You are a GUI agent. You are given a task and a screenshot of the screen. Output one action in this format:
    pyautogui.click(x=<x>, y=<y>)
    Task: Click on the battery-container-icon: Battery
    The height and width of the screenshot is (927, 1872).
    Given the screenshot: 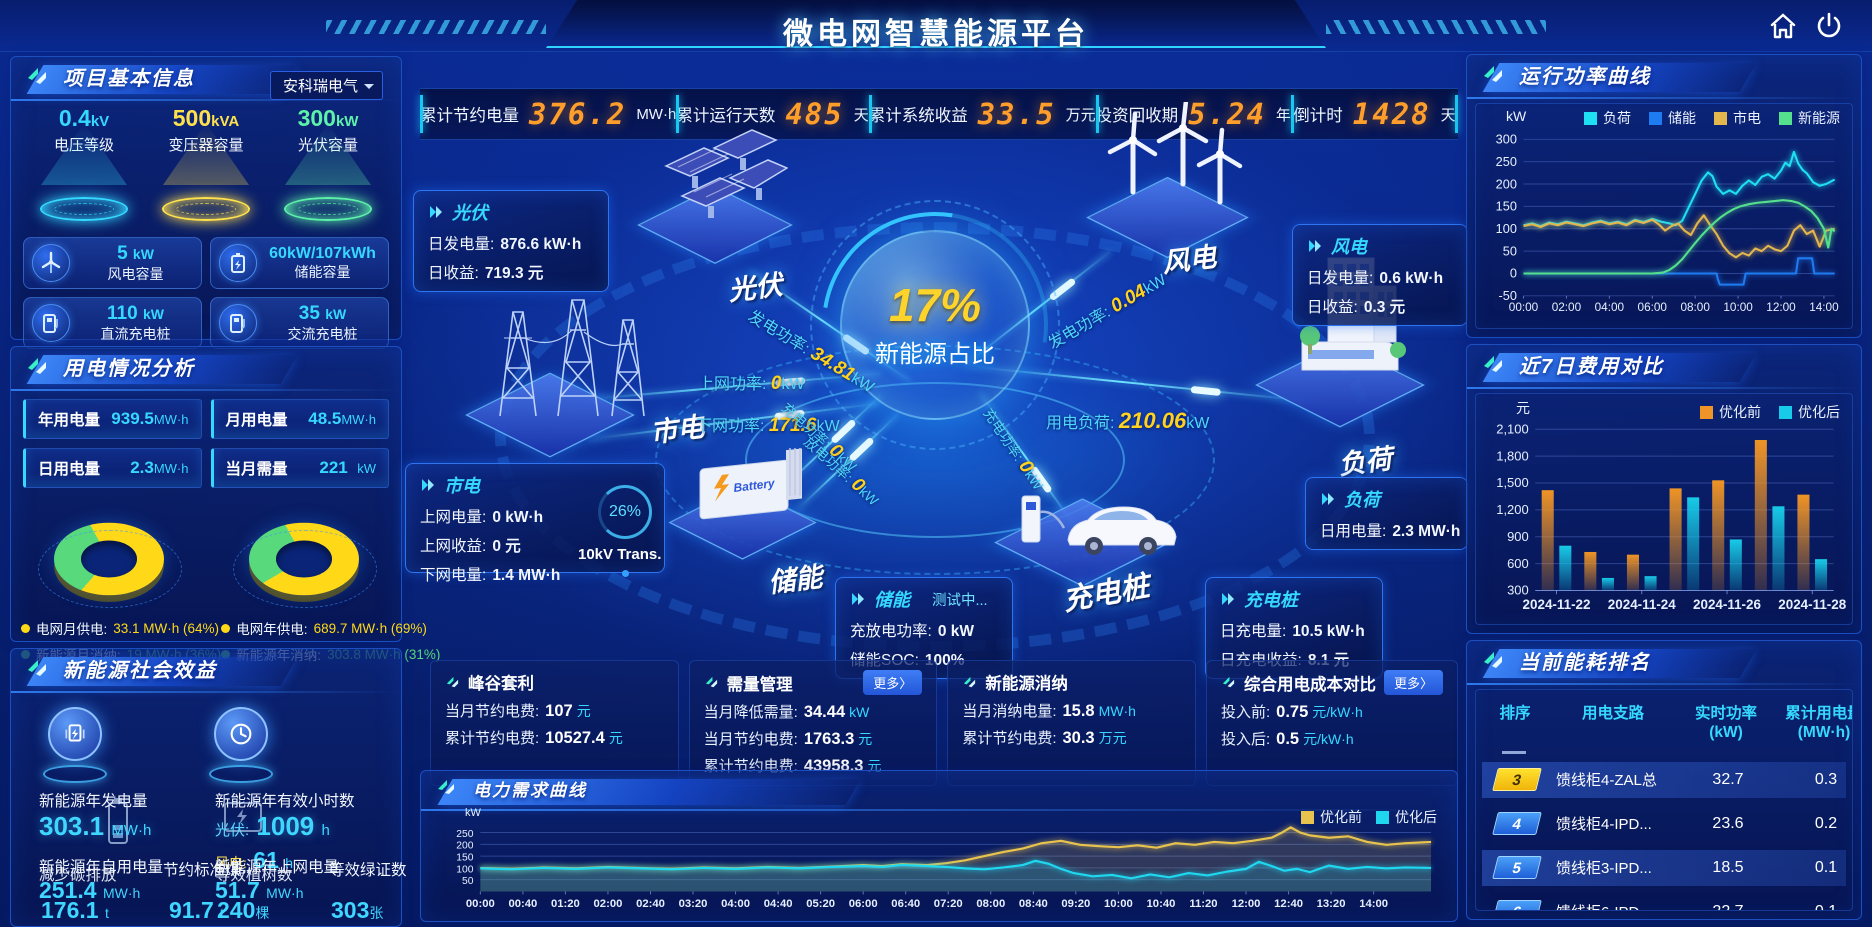 What is the action you would take?
    pyautogui.click(x=750, y=484)
    